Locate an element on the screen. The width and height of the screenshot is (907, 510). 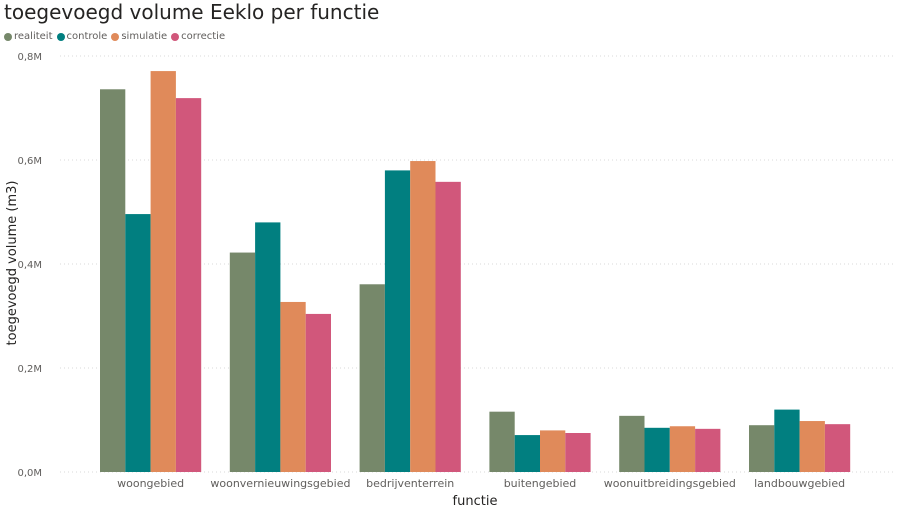
y-tick-label: 0,6M is located at coordinates (29, 161).